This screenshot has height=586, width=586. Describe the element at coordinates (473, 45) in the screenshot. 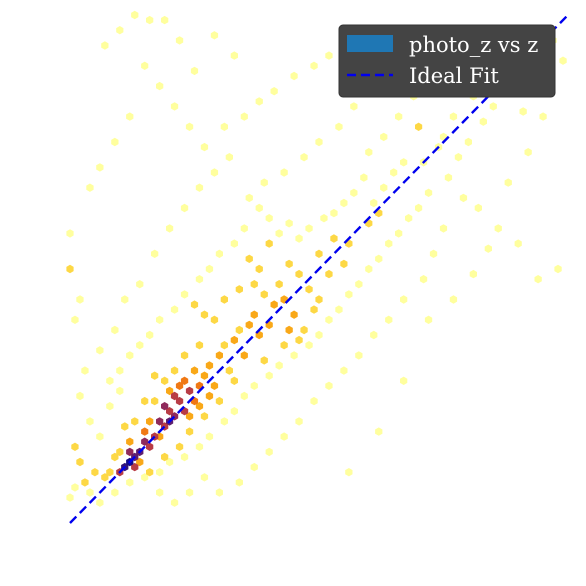

I see `legend-label-photo-z: photo_z vs z` at that location.